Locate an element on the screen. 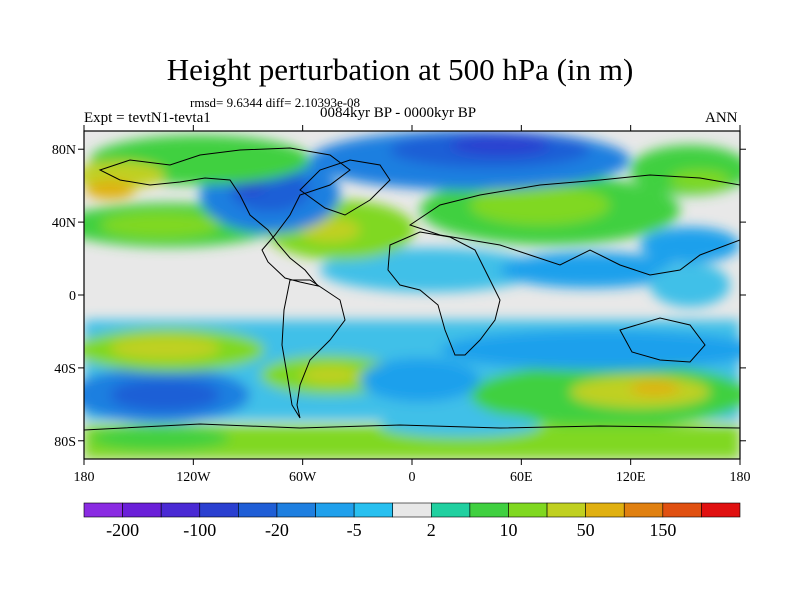 Image resolution: width=800 pixels, height=600 pixels. lat-tick-label: 40S is located at coordinates (65, 369).